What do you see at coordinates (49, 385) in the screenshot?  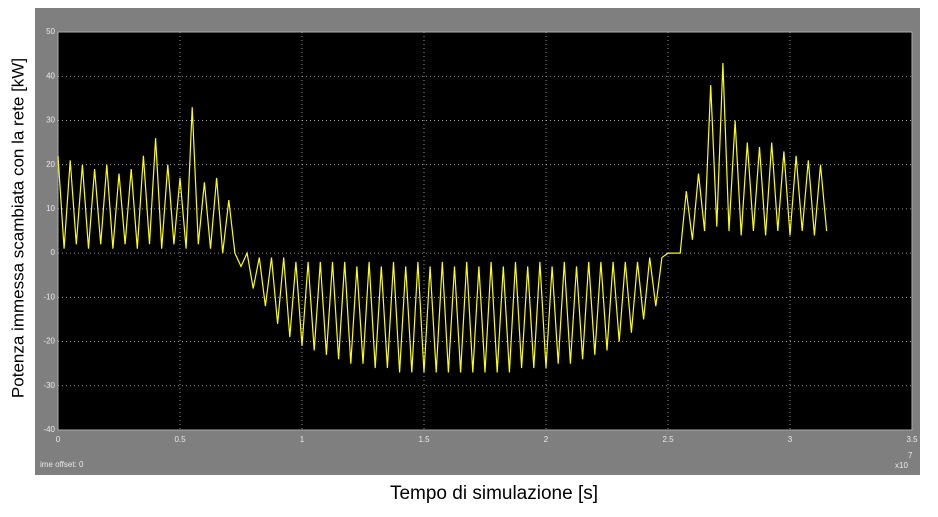 I see `y-tick-label: -30` at bounding box center [49, 385].